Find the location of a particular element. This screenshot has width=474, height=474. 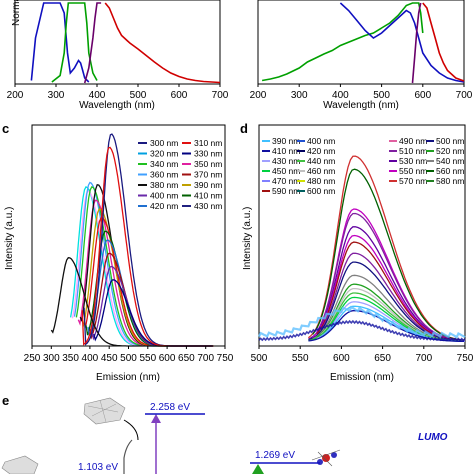

panel-d-legend-label: 450 nm is located at coordinates (286, 171).